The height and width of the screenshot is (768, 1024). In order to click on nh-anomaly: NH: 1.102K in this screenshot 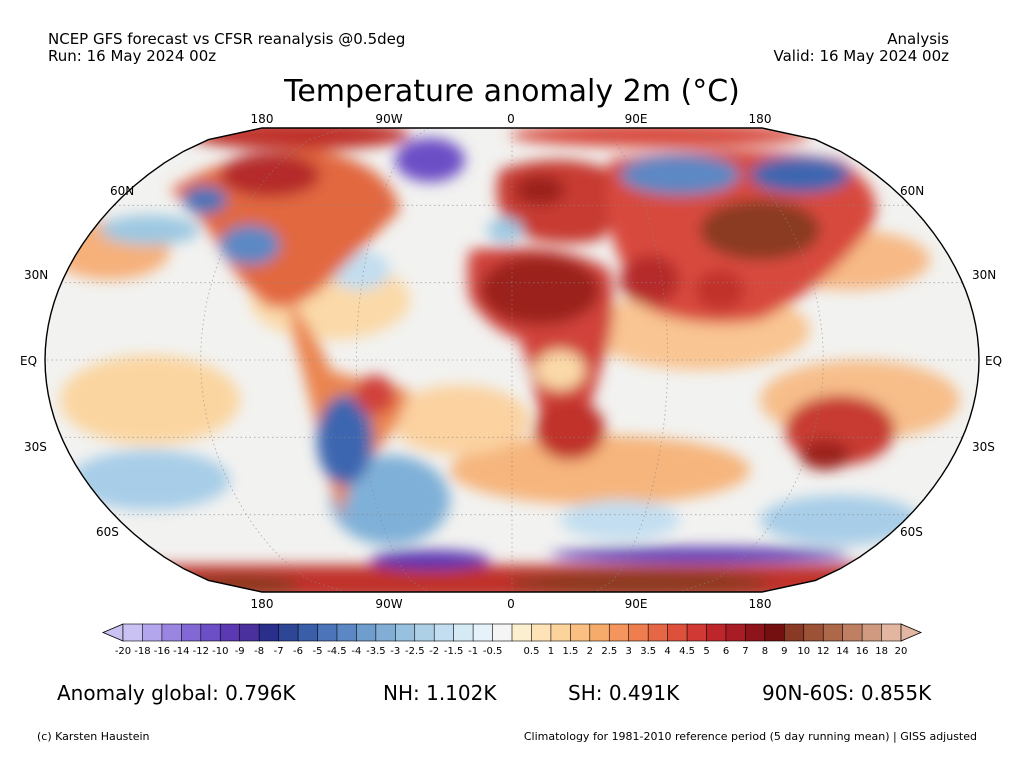, I will do `click(440, 693)`.